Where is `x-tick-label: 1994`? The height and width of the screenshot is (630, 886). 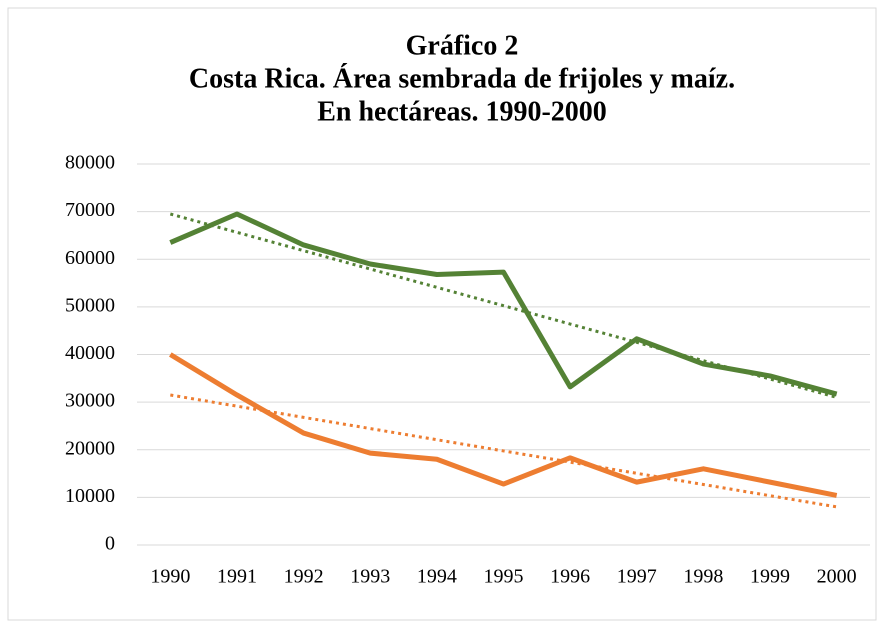 x-tick-label: 1994 is located at coordinates (437, 577).